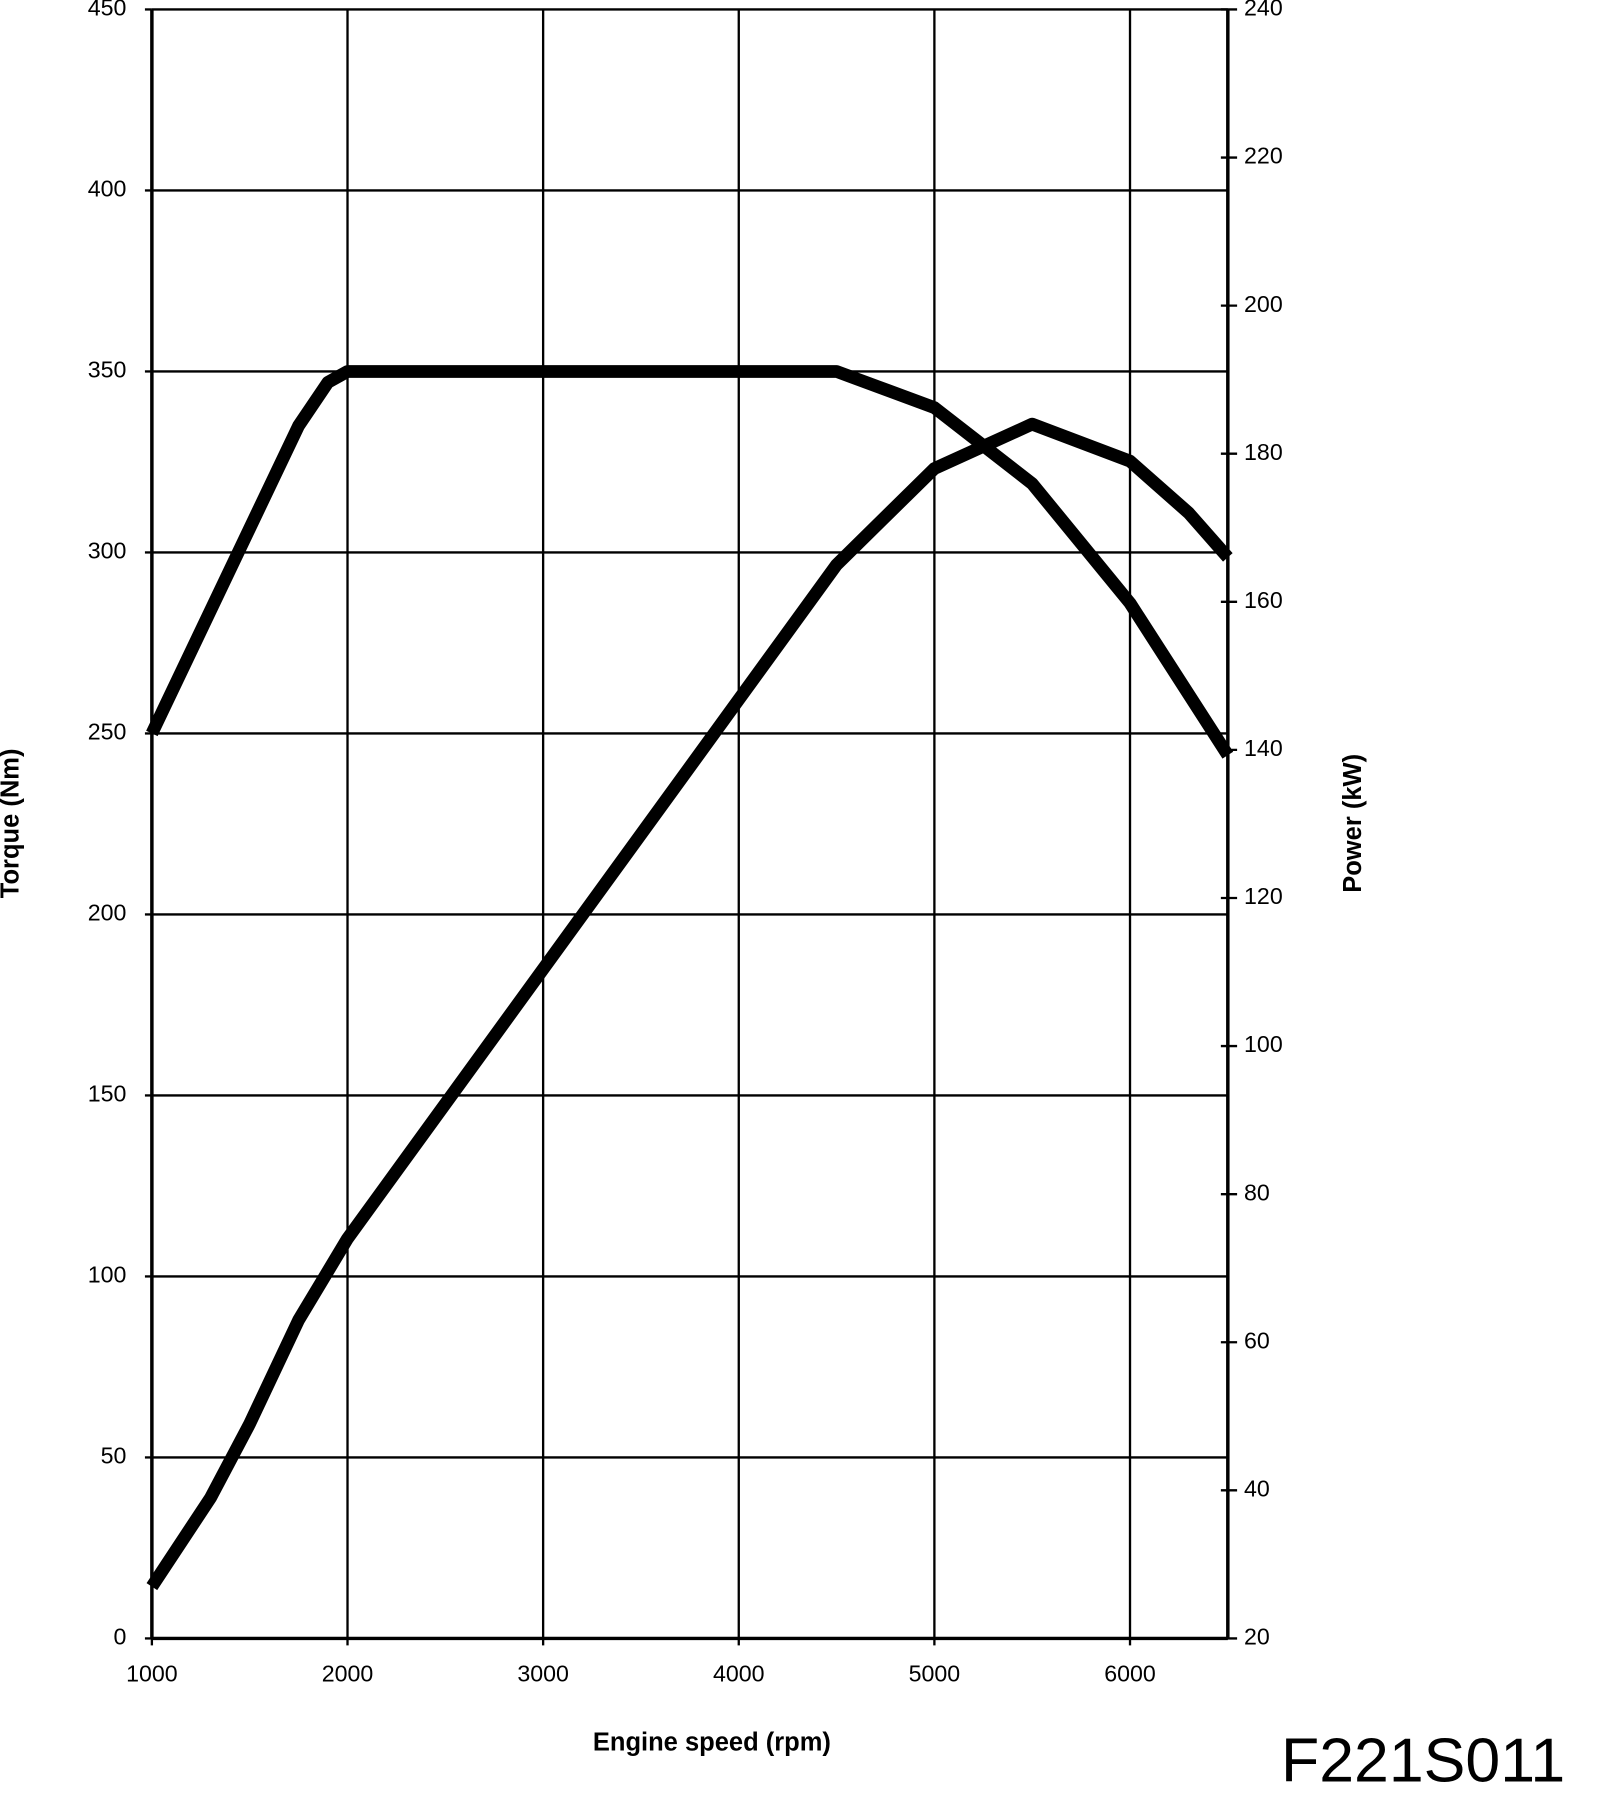 The height and width of the screenshot is (1816, 1600). What do you see at coordinates (107, 913) in the screenshot?
I see `y-tick-label: 200` at bounding box center [107, 913].